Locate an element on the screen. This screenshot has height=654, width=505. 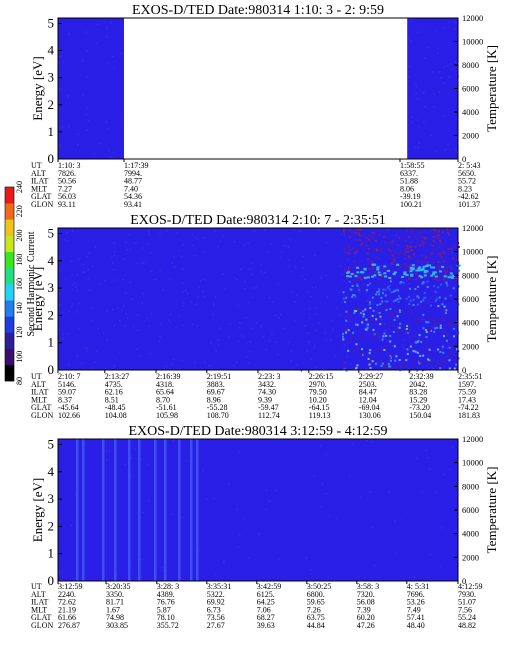
orbit-value: 73.56 is located at coordinates (216, 617).